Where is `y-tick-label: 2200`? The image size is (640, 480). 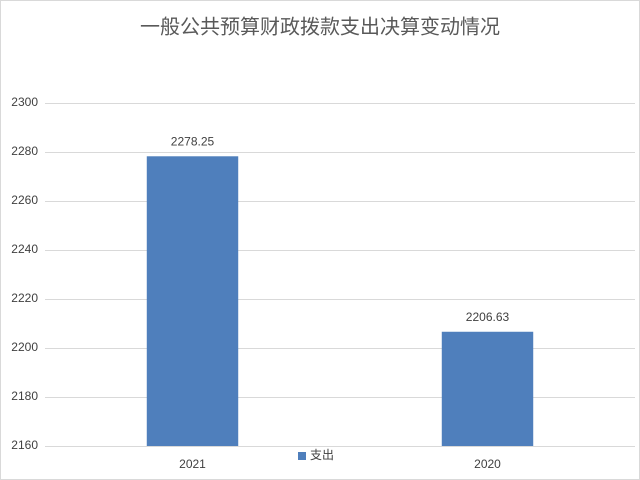
y-tick-label: 2200 is located at coordinates (24, 347).